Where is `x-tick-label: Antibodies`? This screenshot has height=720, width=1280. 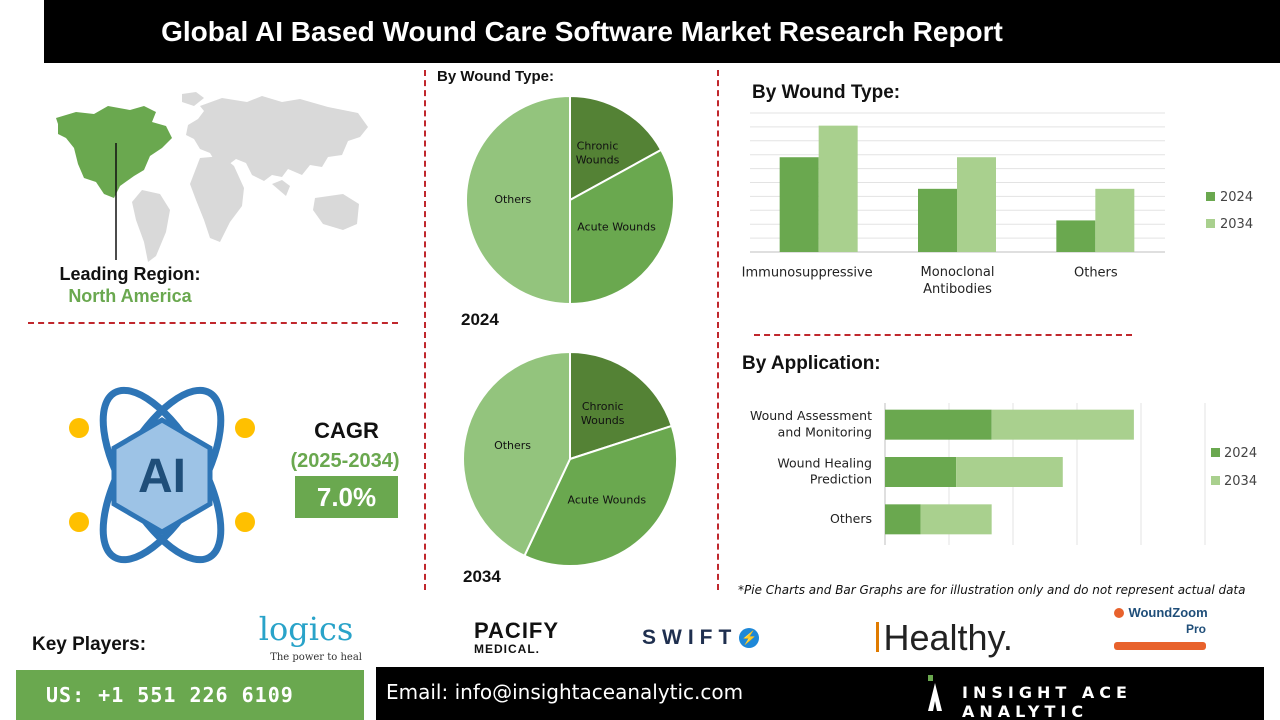
x-tick-label: Antibodies is located at coordinates (957, 289).